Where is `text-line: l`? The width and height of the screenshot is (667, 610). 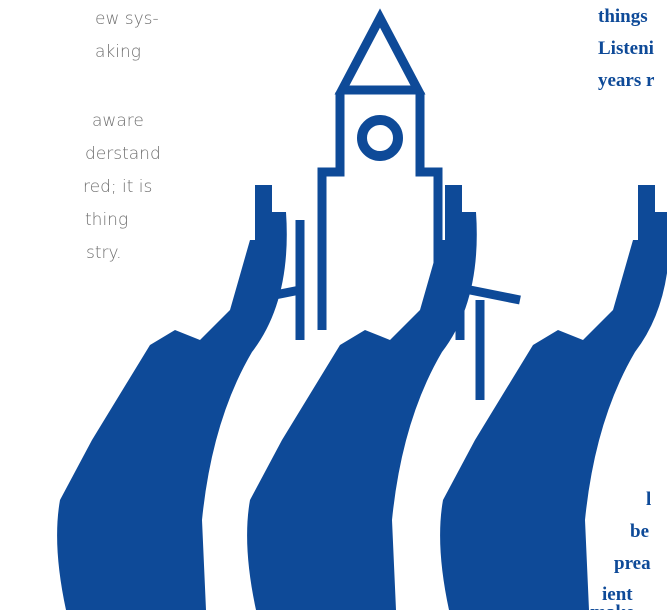
text-line: l is located at coordinates (648, 499).